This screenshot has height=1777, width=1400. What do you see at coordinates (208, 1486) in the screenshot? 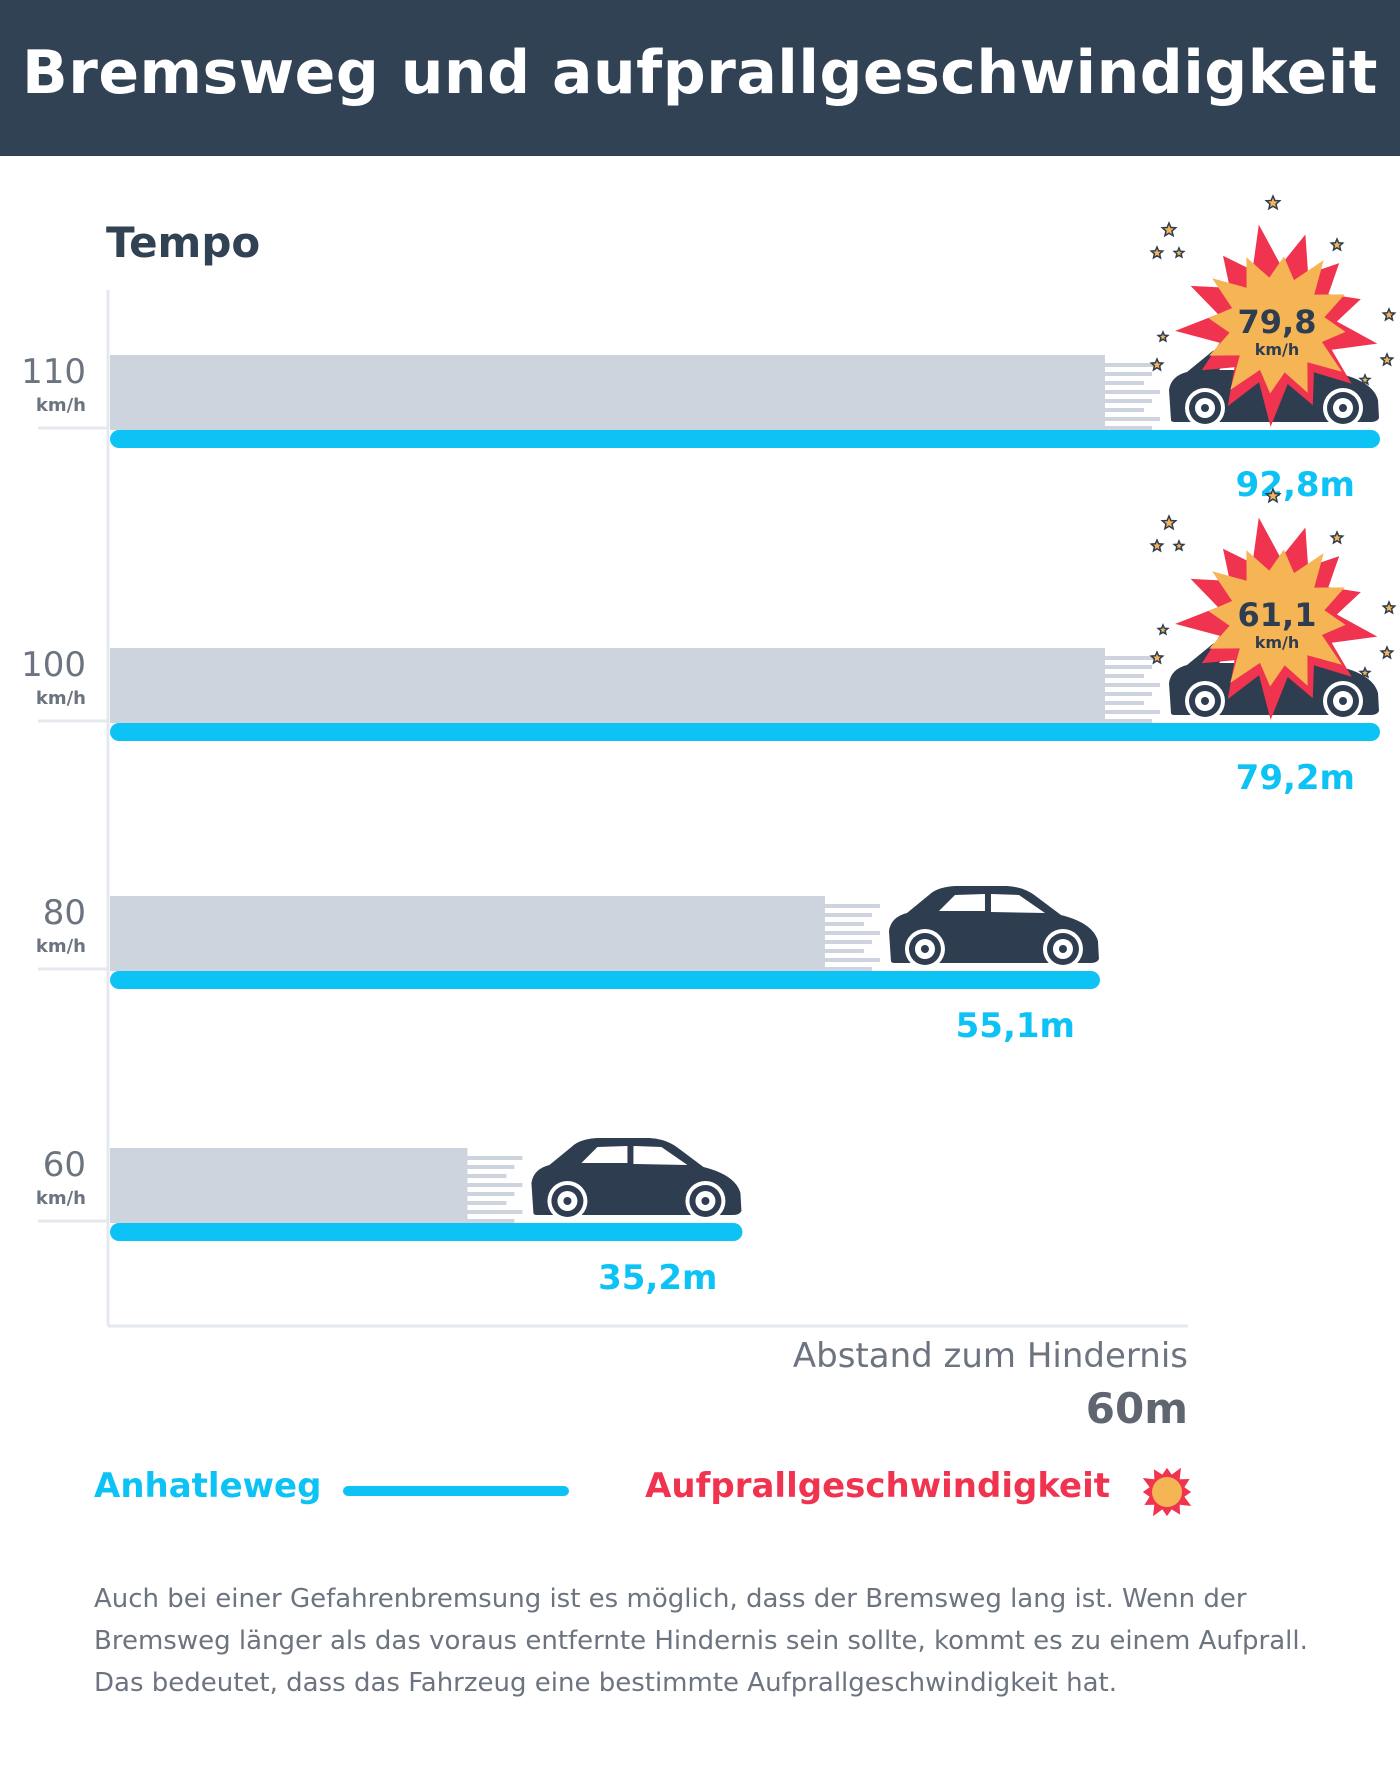
I see `legend-stop-label: Anhatleweg` at bounding box center [208, 1486].